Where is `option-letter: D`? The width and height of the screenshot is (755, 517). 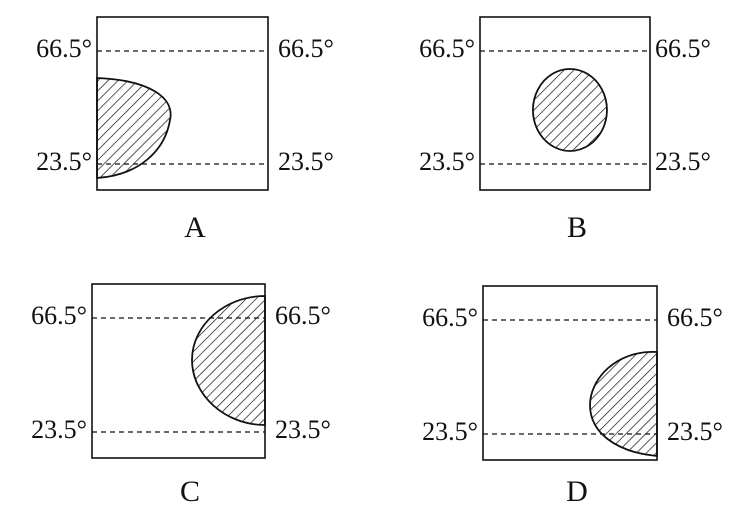 option-letter: D is located at coordinates (577, 491).